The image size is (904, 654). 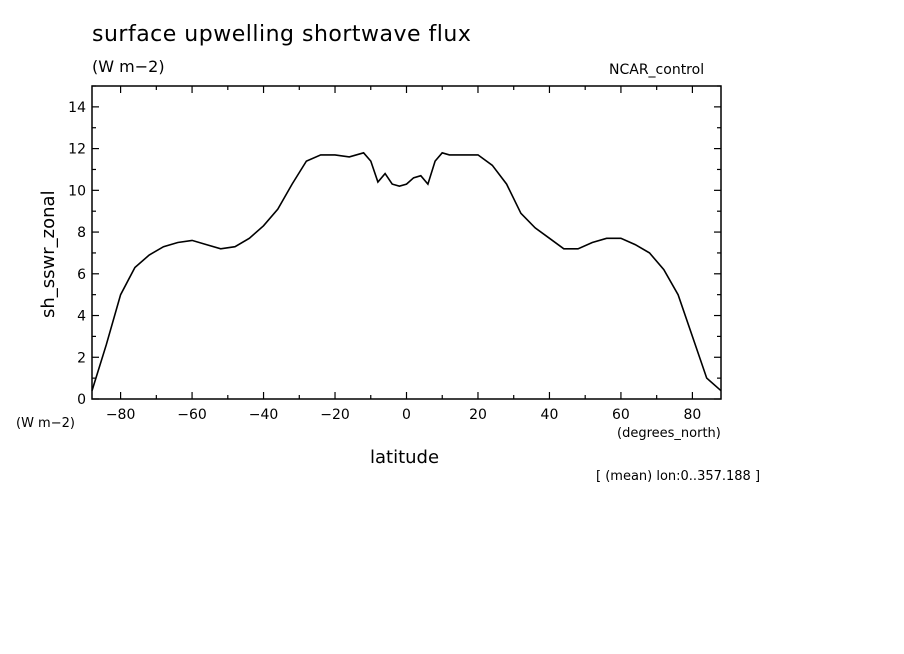 What do you see at coordinates (77, 150) in the screenshot?
I see `y-tick-label: 12` at bounding box center [77, 150].